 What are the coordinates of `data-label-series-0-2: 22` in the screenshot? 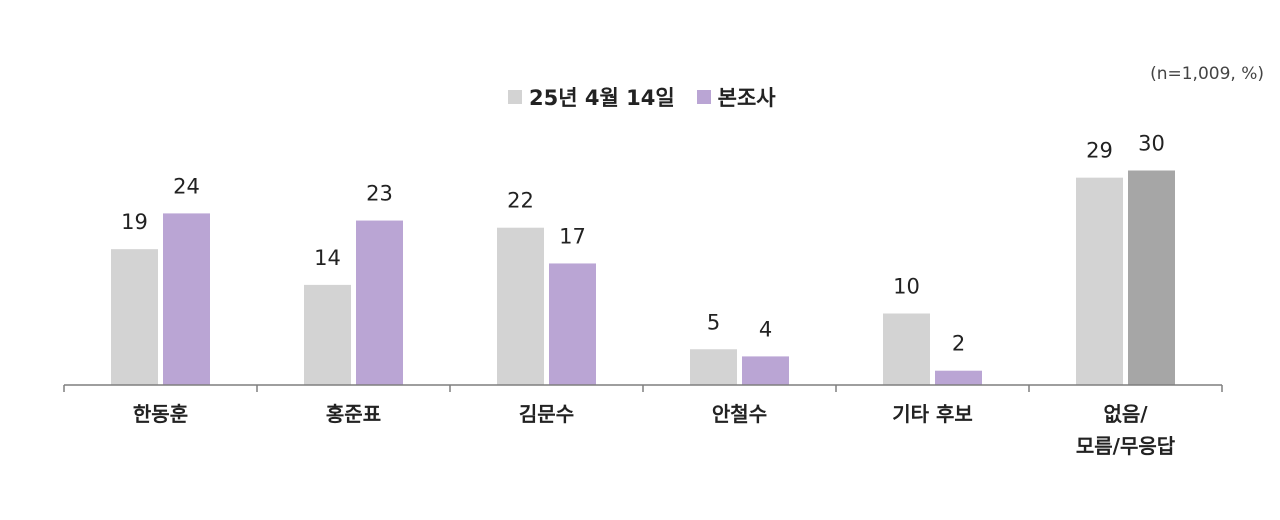 It's located at (520, 201).